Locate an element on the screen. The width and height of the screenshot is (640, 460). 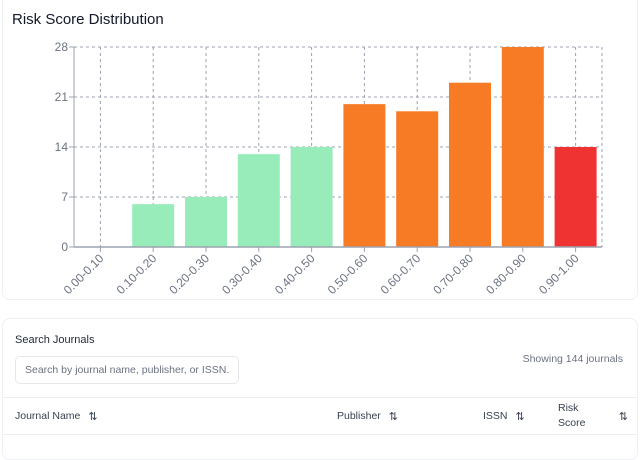
y-tick-label: 21 is located at coordinates (62, 97).